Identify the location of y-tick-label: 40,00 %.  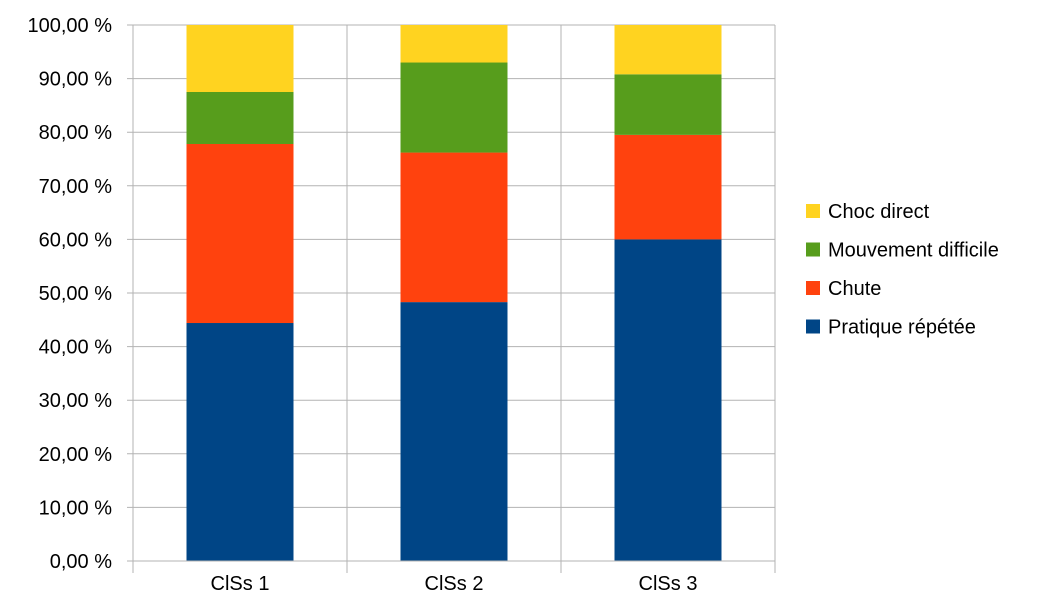
(76, 348).